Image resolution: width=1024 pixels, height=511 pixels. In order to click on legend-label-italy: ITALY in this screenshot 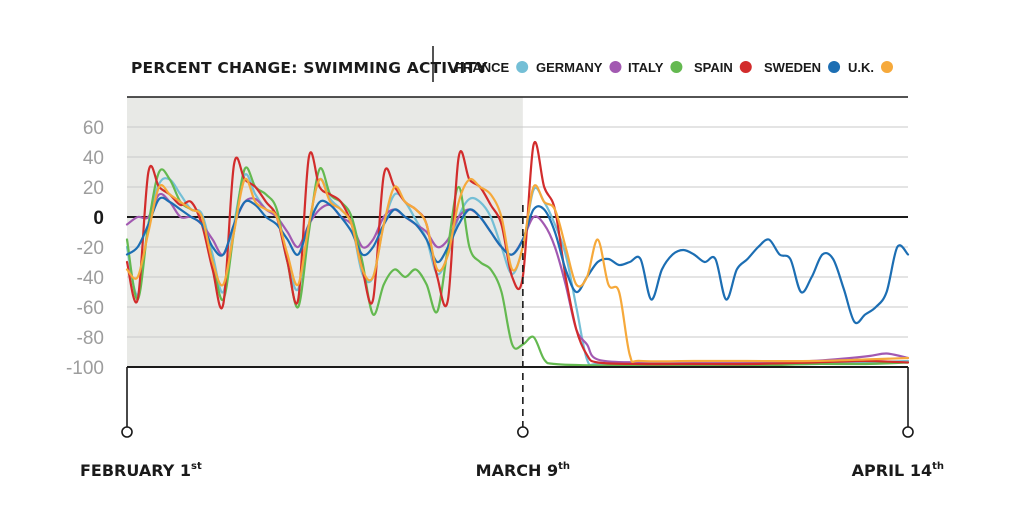, I will do `click(646, 67)`.